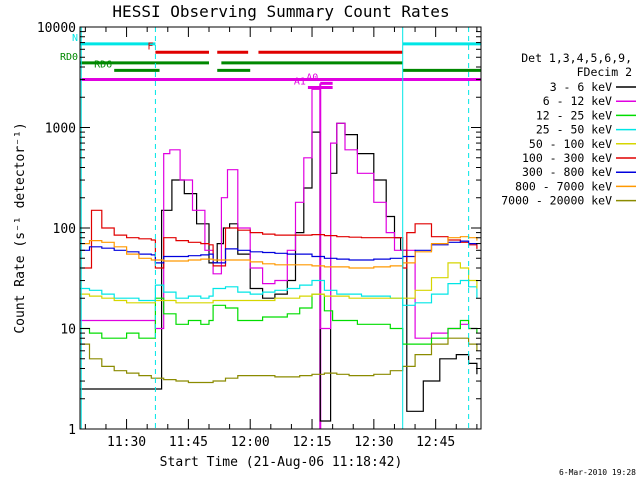 This screenshot has height=480, width=640. What do you see at coordinates (68, 330) in the screenshot?
I see `y-tick-label: 10` at bounding box center [68, 330].